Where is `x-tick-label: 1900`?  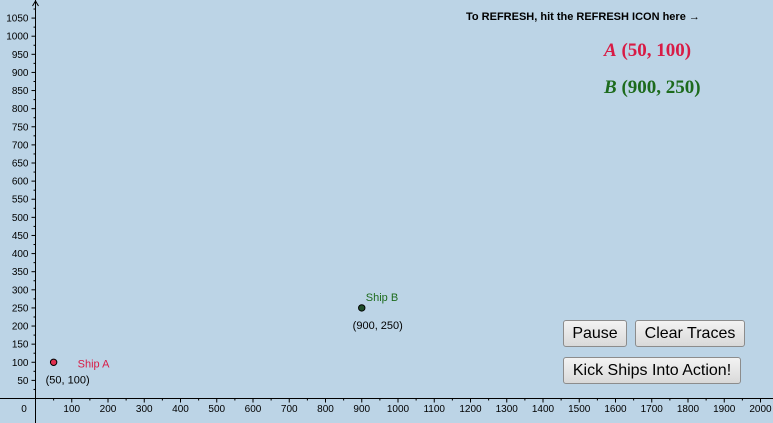
x-tick-label: 1900 is located at coordinates (724, 409).